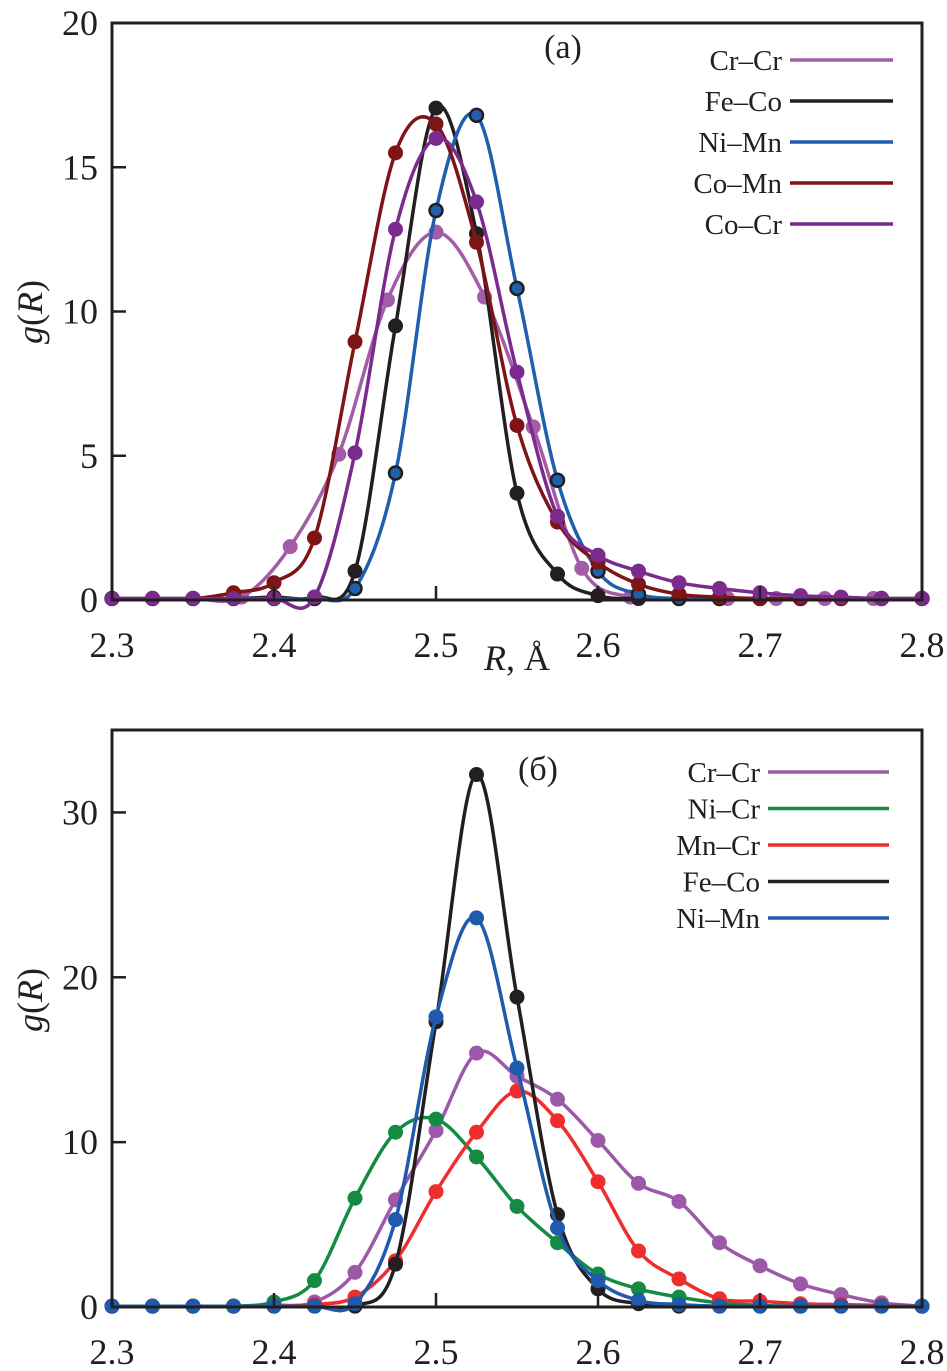 The width and height of the screenshot is (947, 1371). What do you see at coordinates (112, 1351) in the screenshot?
I see `x-tick-label: 2.3` at bounding box center [112, 1351].